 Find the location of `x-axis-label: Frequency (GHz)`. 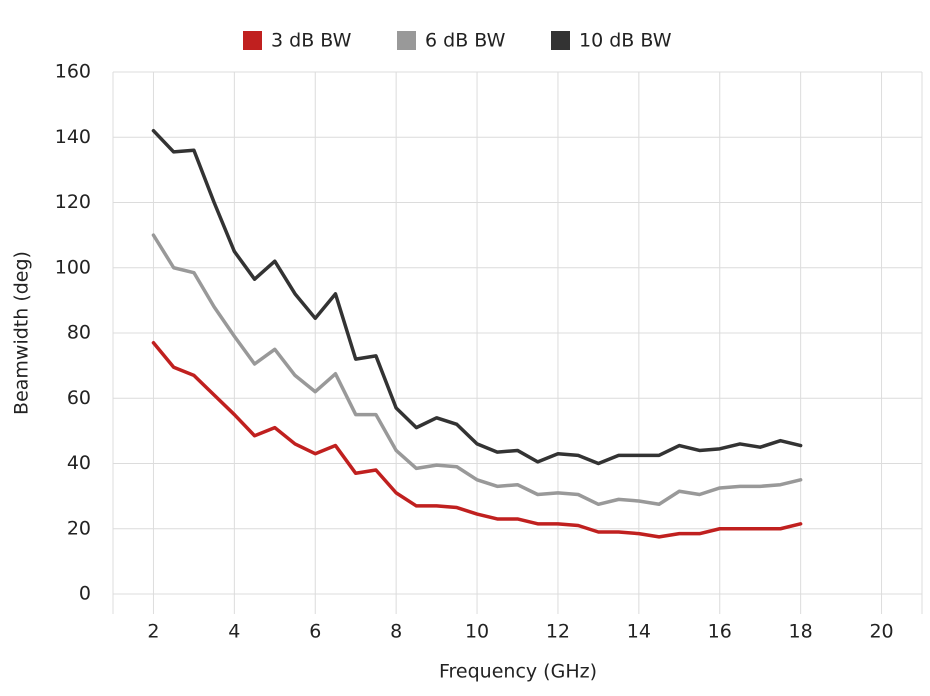

x-axis-label: Frequency (GHz) is located at coordinates (518, 672).